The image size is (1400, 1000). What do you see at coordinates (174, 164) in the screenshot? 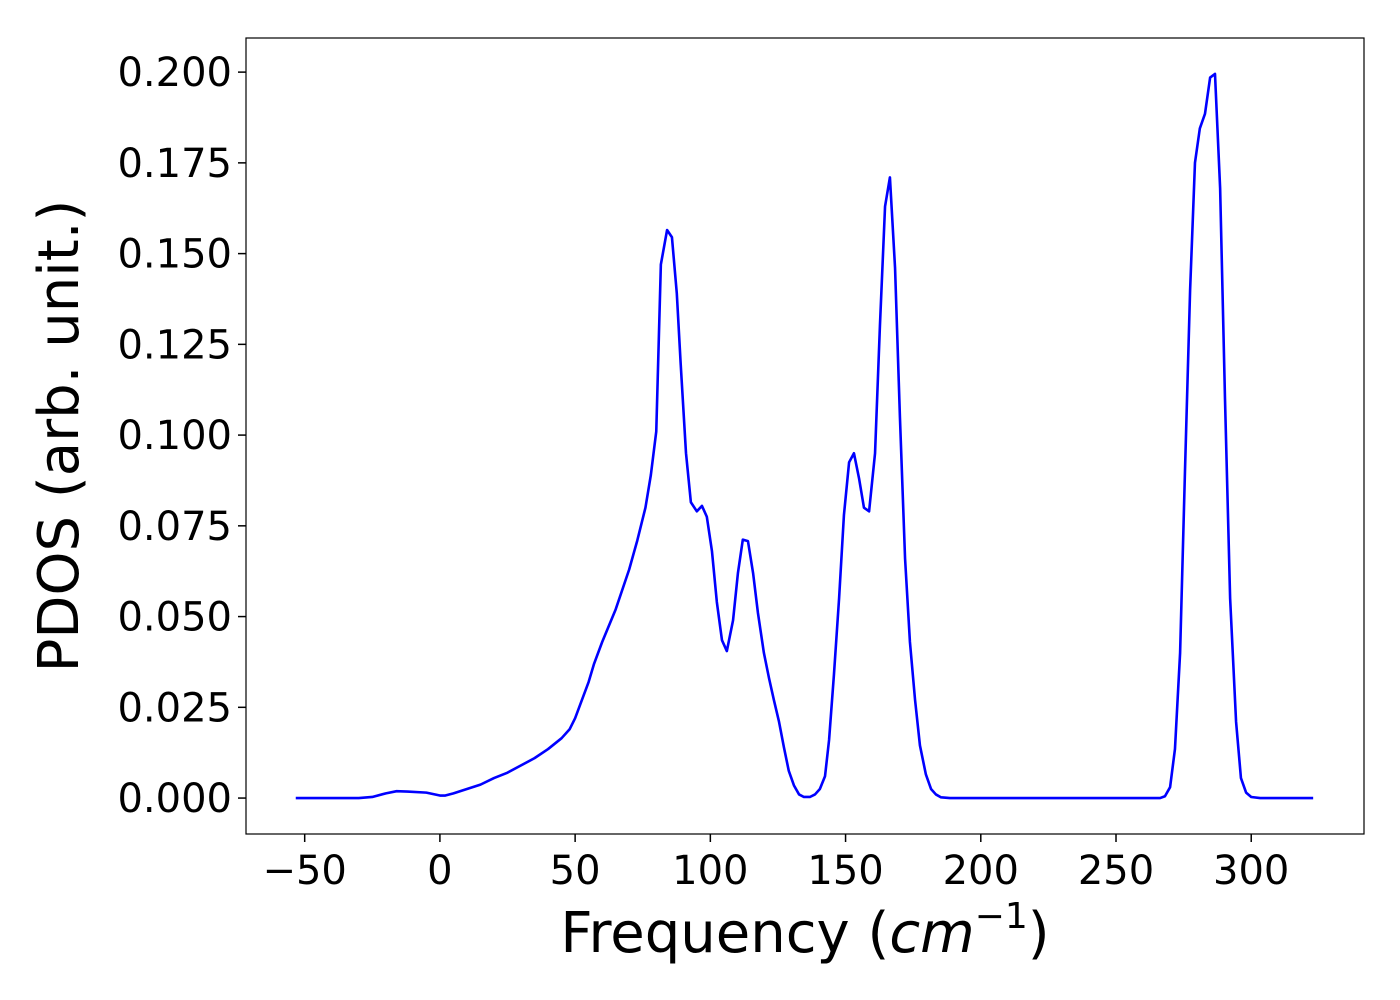
I see `y-tick-label: 0.175` at bounding box center [174, 164].